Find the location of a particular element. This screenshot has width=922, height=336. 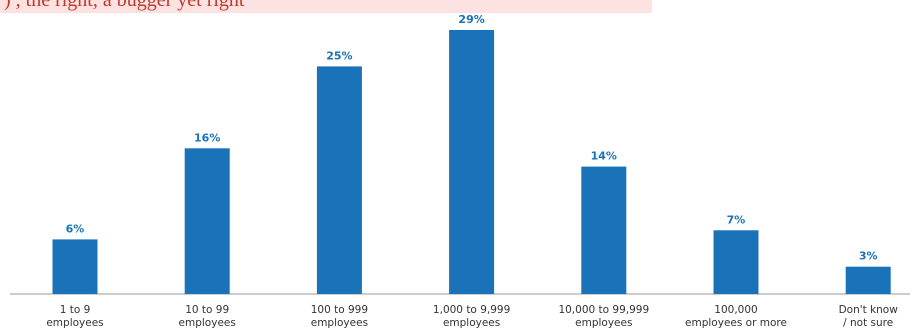

x-tick-label-4: 1,000 to 9,999 employees is located at coordinates (471, 316).